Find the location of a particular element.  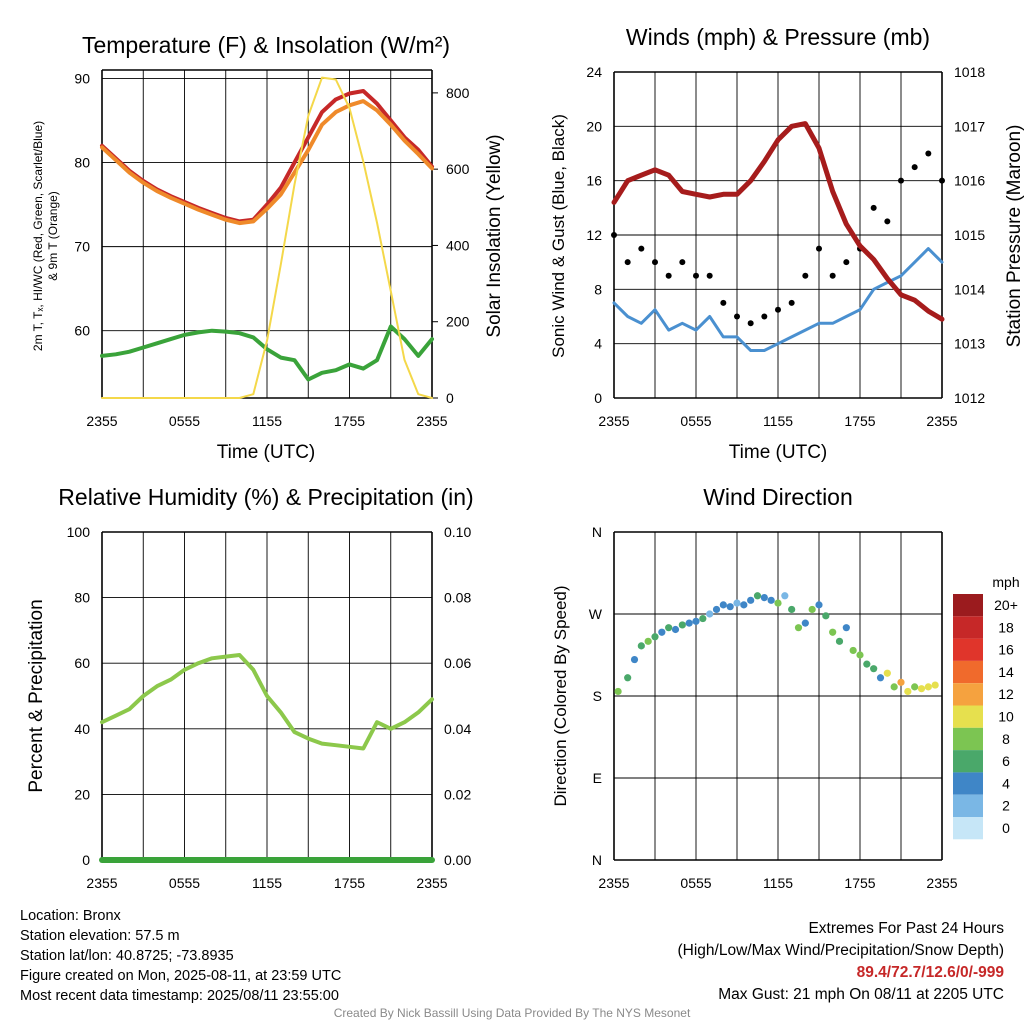

temp-y2tick-label: 800 is located at coordinates (458, 93).